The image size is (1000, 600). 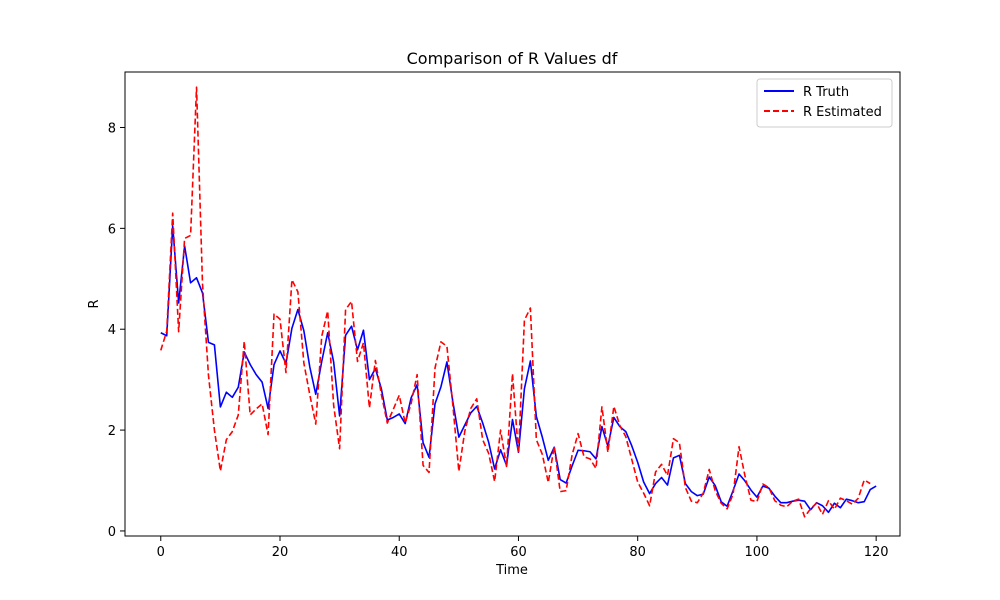 I want to click on y-tick-label: 8, so click(x=112, y=128).